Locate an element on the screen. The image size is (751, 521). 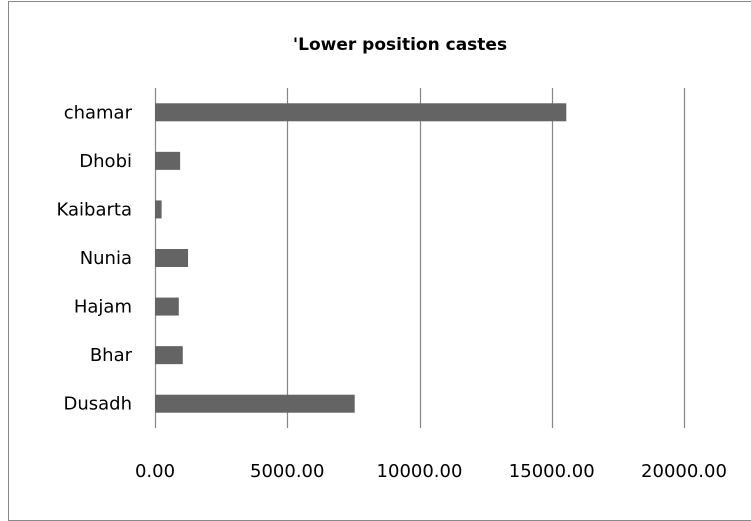
category-label: chamar is located at coordinates (98, 112).